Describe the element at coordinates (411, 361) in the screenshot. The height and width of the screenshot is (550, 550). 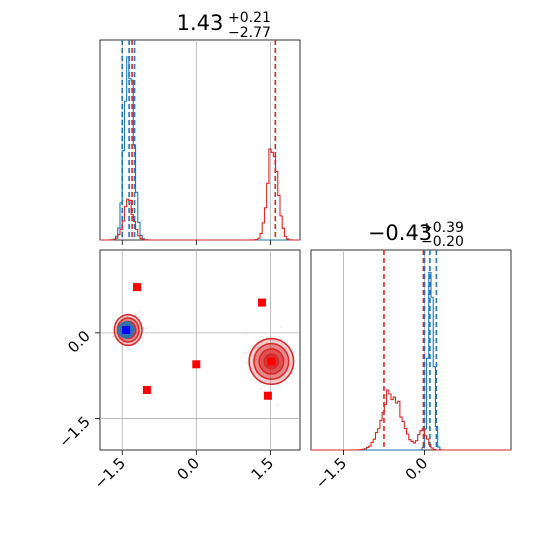
I see `hist-param-2-hist-blue` at that location.